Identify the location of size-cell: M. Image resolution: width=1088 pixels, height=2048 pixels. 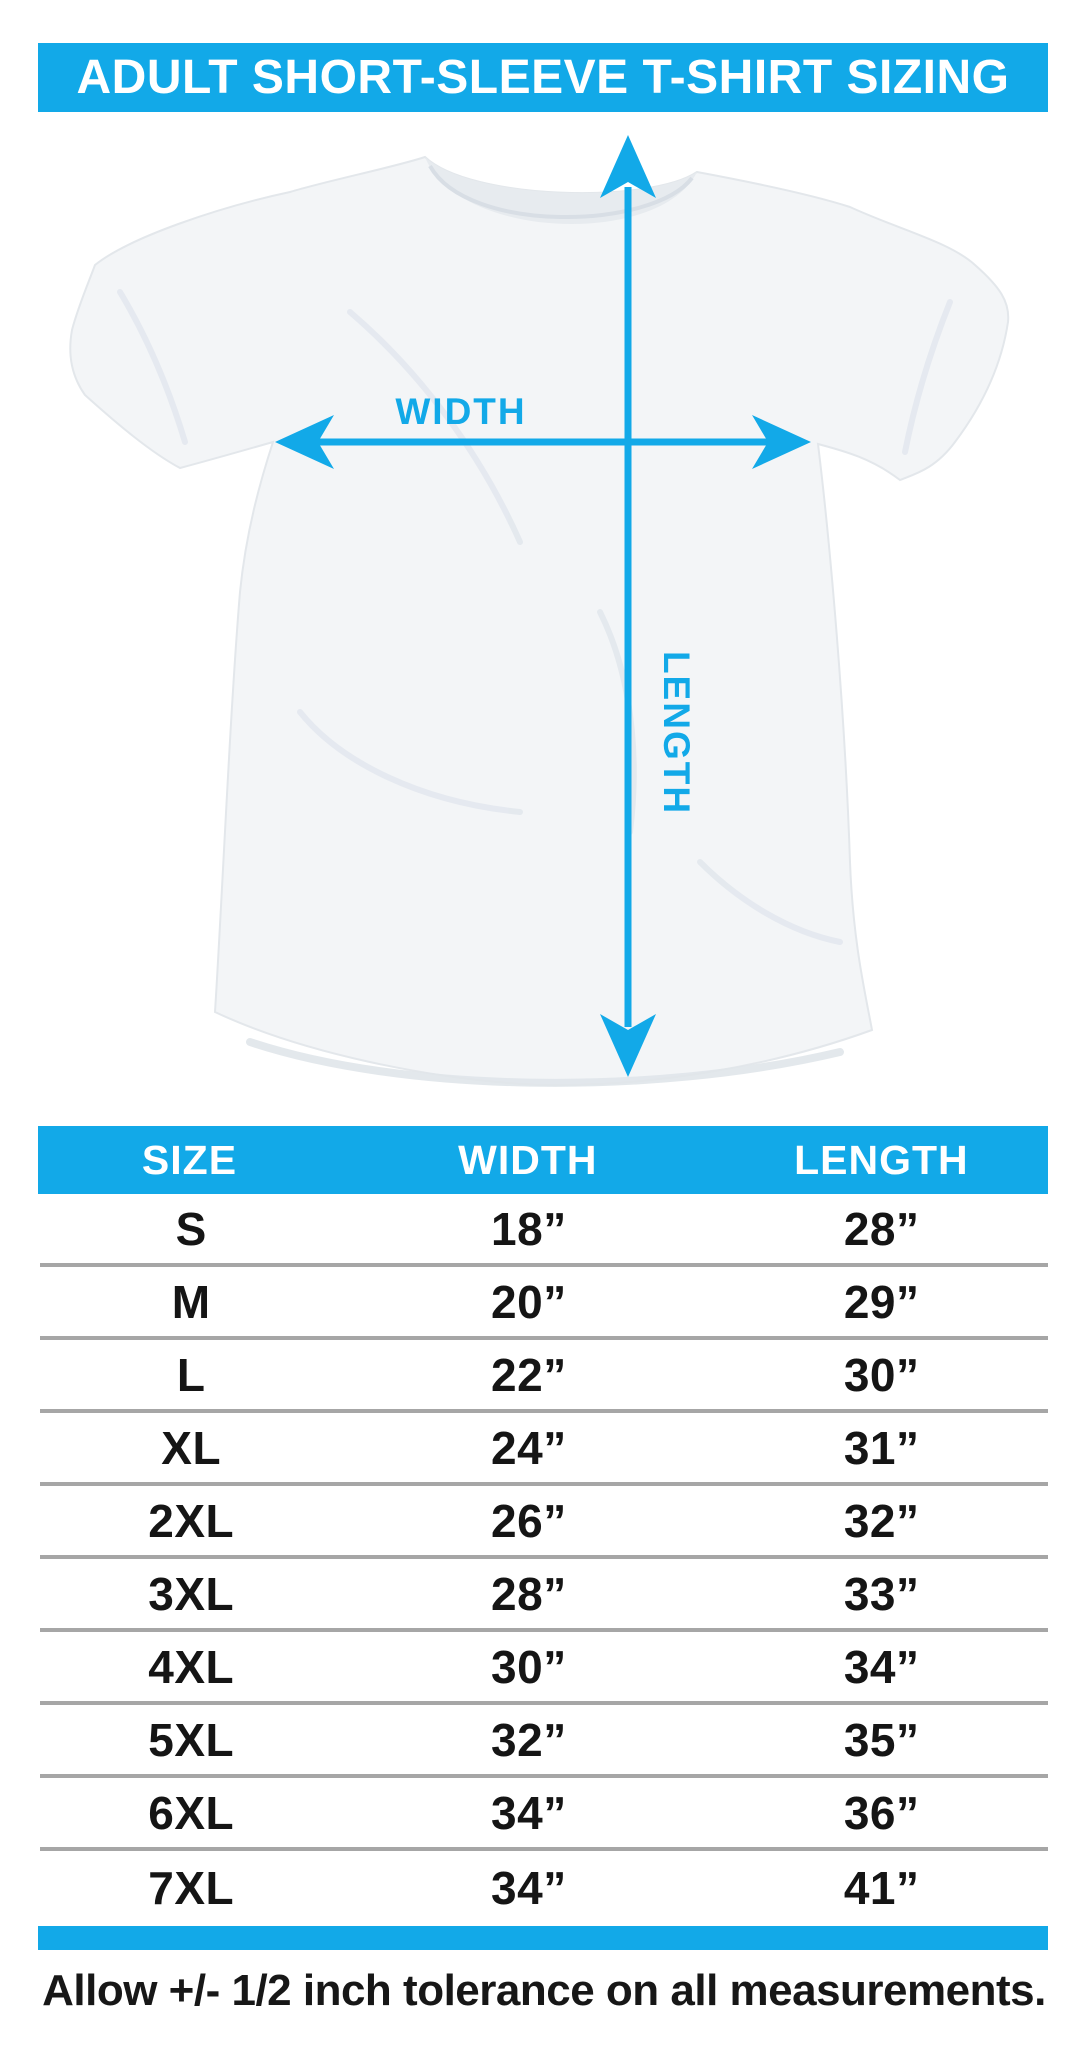
(191, 1301).